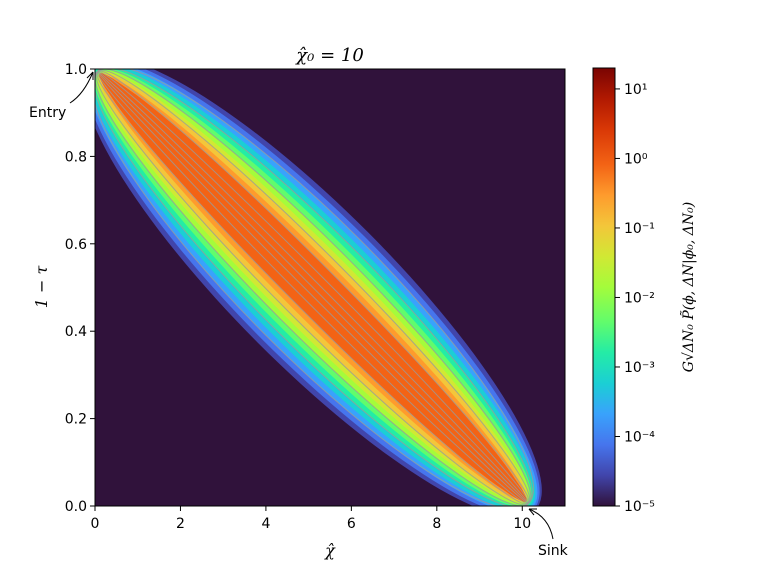 The image size is (758, 569). What do you see at coordinates (95, 524) in the screenshot?
I see `x-tick-label: 0` at bounding box center [95, 524].